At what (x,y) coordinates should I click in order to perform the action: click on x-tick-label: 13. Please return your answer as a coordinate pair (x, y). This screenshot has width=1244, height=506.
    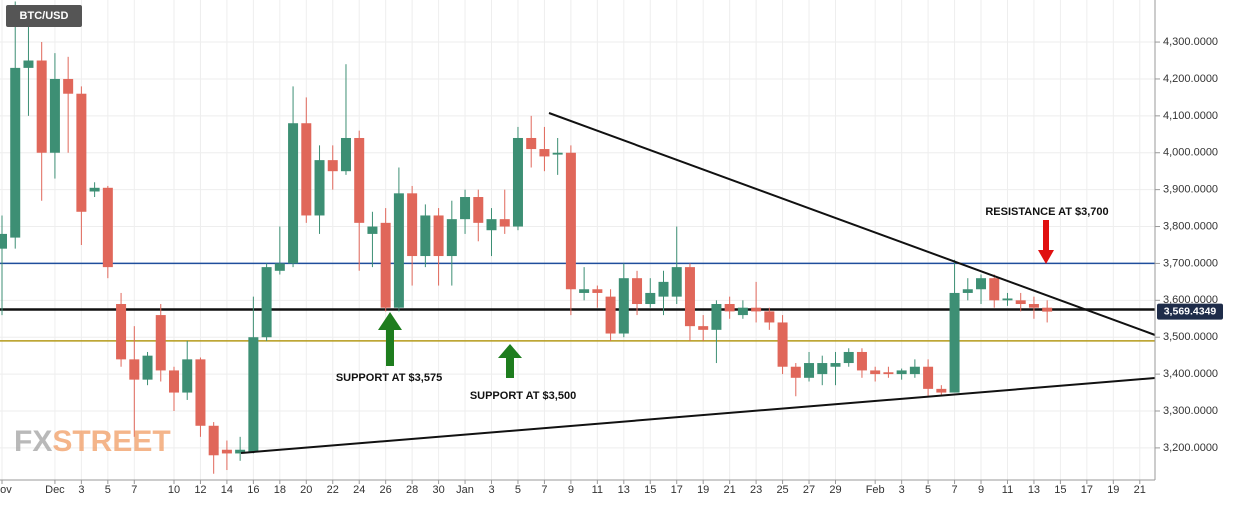
    Looking at the image, I should click on (624, 490).